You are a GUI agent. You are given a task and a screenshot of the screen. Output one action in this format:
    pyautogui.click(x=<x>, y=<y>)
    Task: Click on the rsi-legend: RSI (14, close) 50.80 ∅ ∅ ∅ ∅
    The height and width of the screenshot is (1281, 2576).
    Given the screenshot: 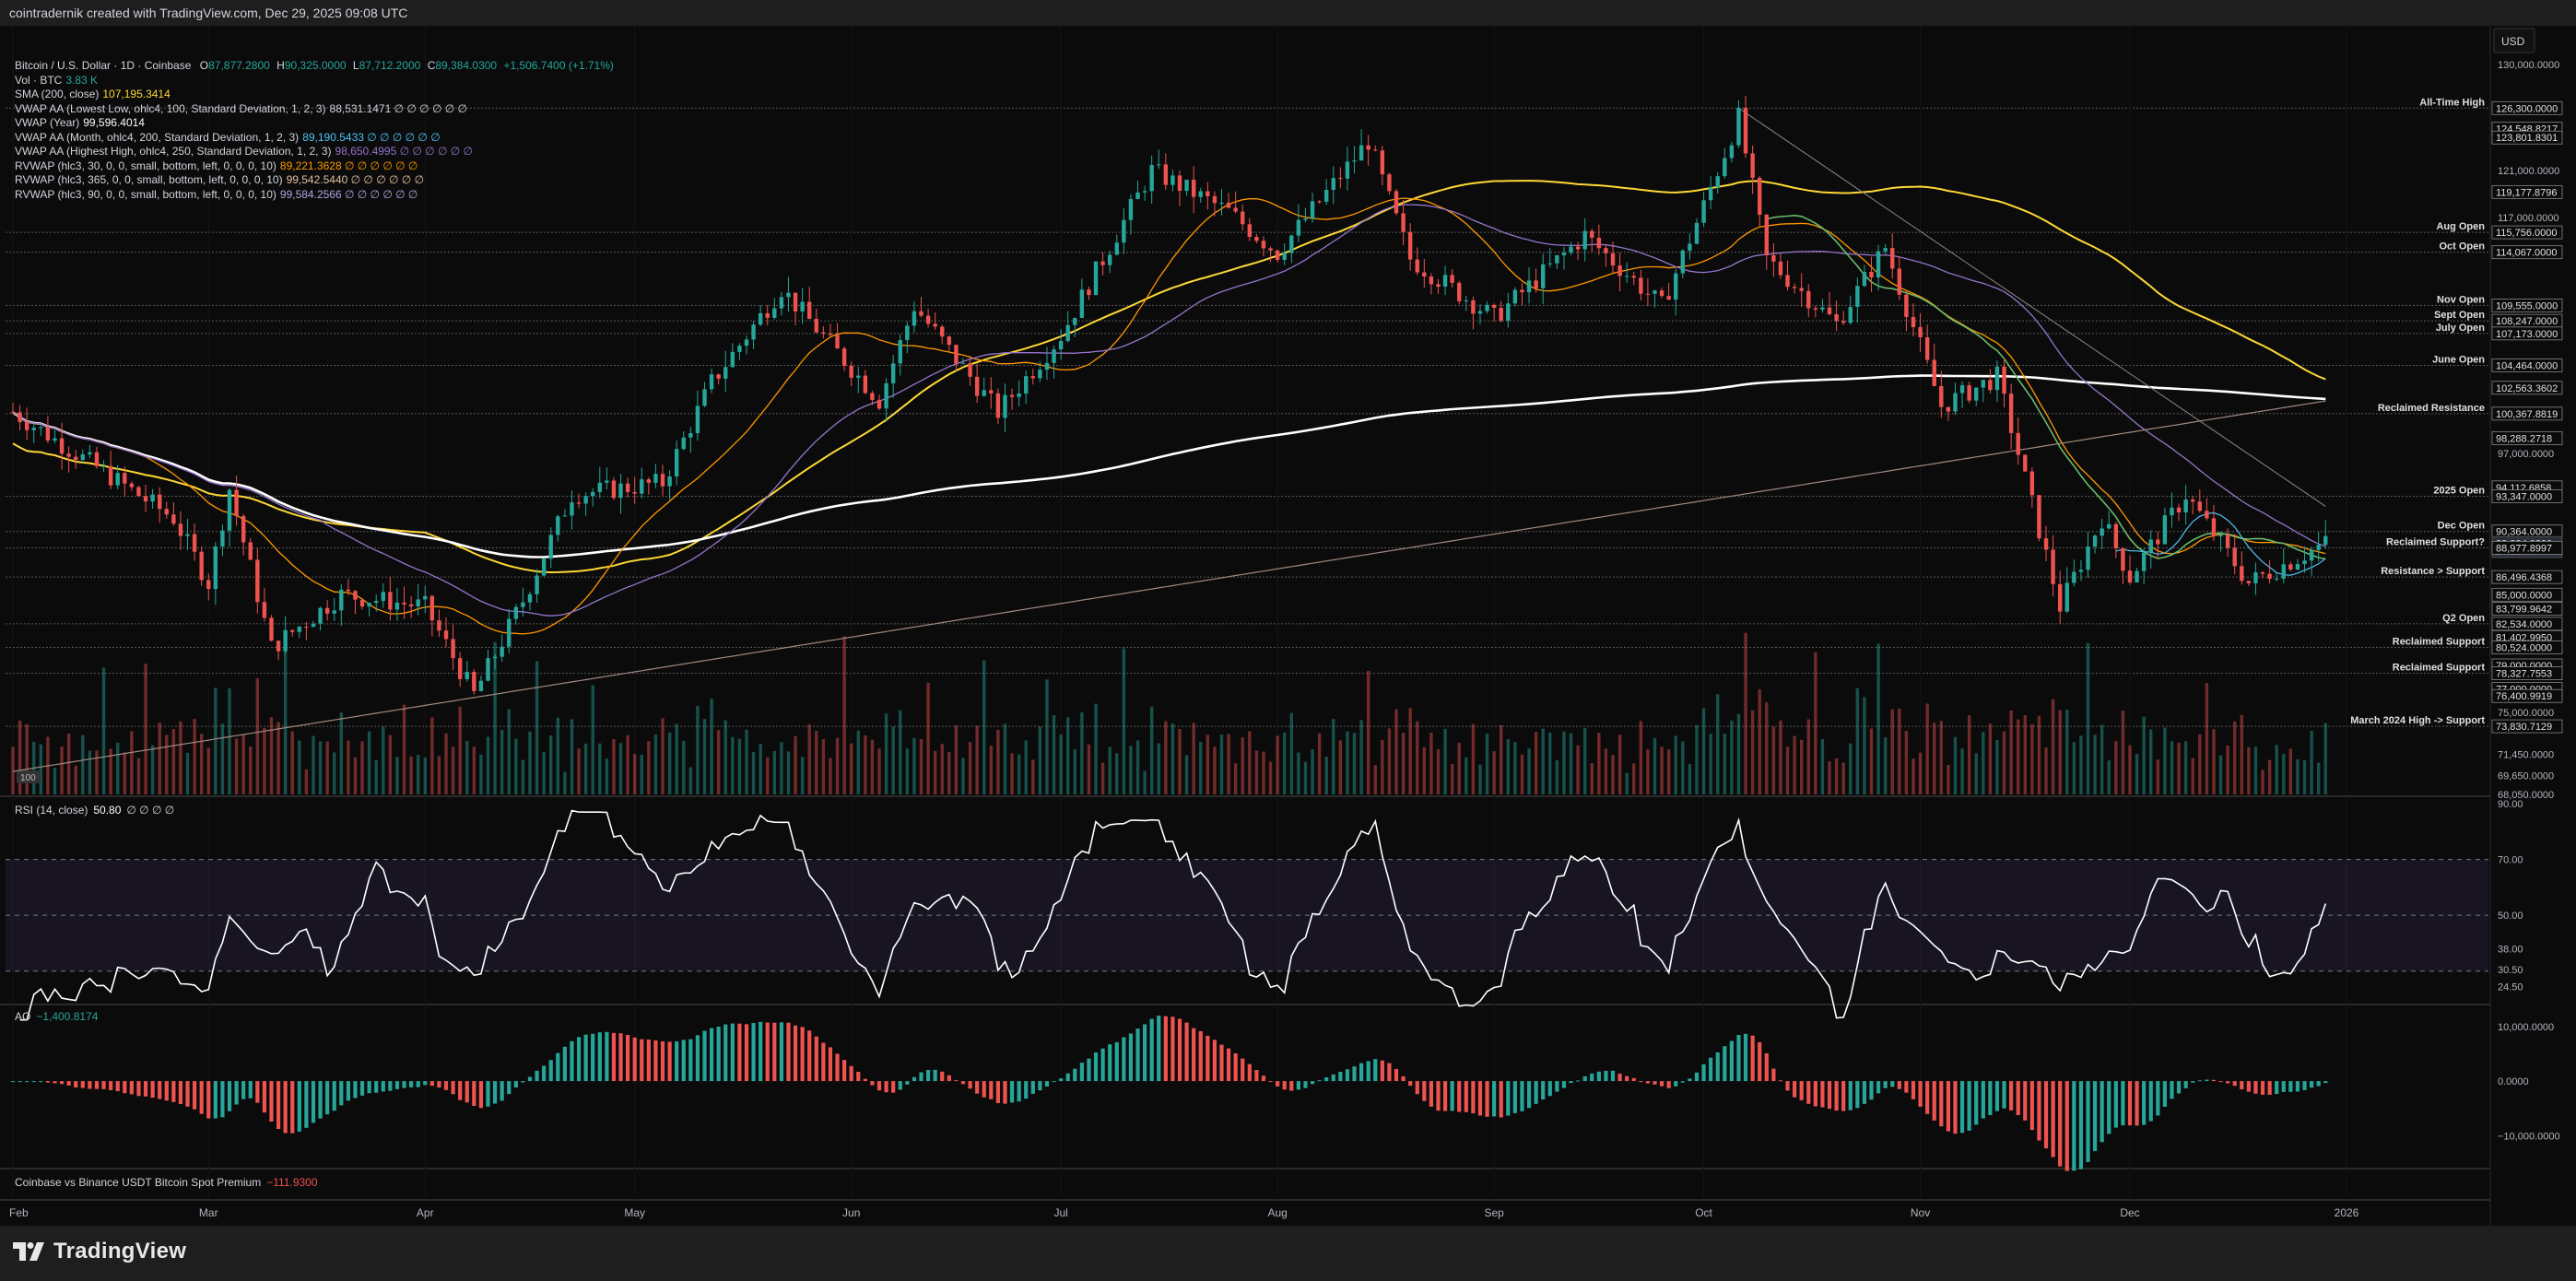 What is the action you would take?
    pyautogui.click(x=94, y=810)
    